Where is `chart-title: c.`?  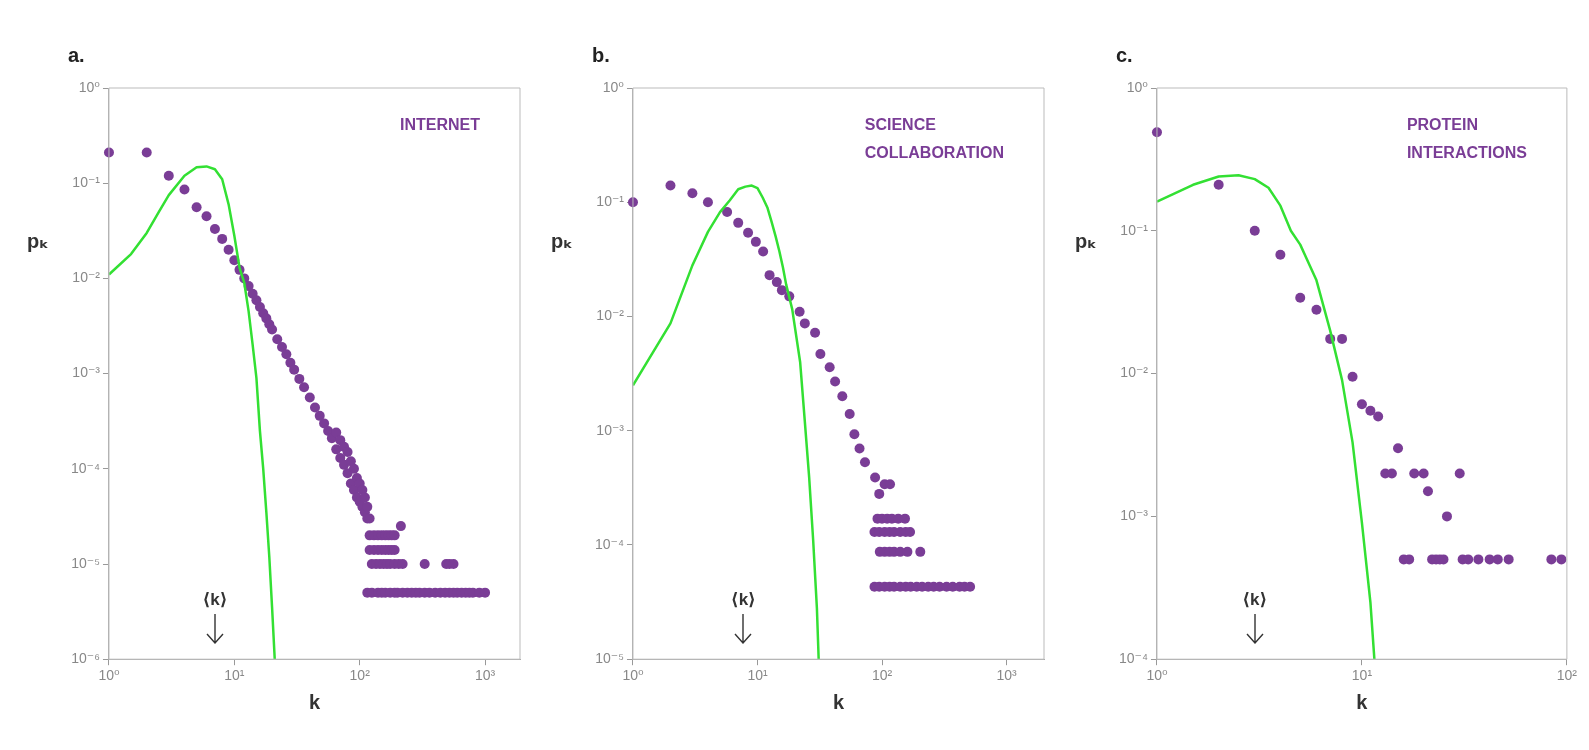
chart-title: c. is located at coordinates (1124, 54).